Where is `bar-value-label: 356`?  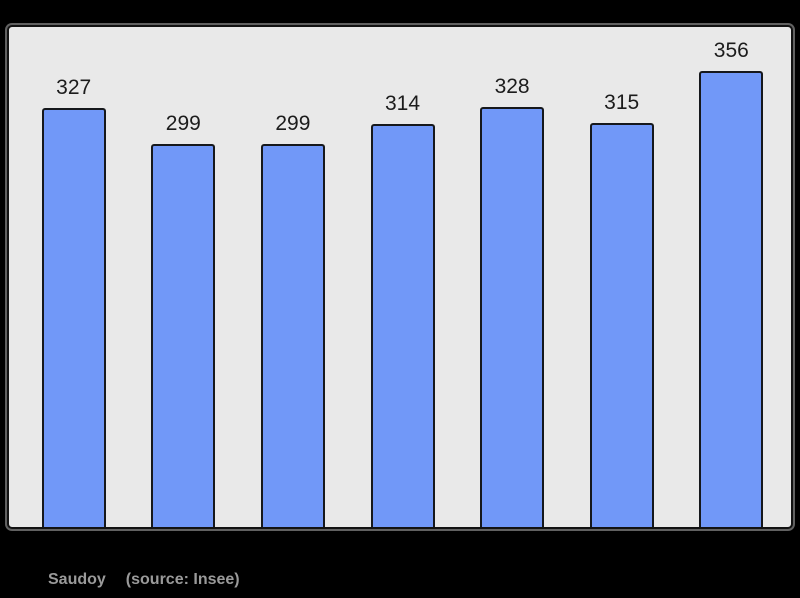
bar-value-label: 356 is located at coordinates (731, 50).